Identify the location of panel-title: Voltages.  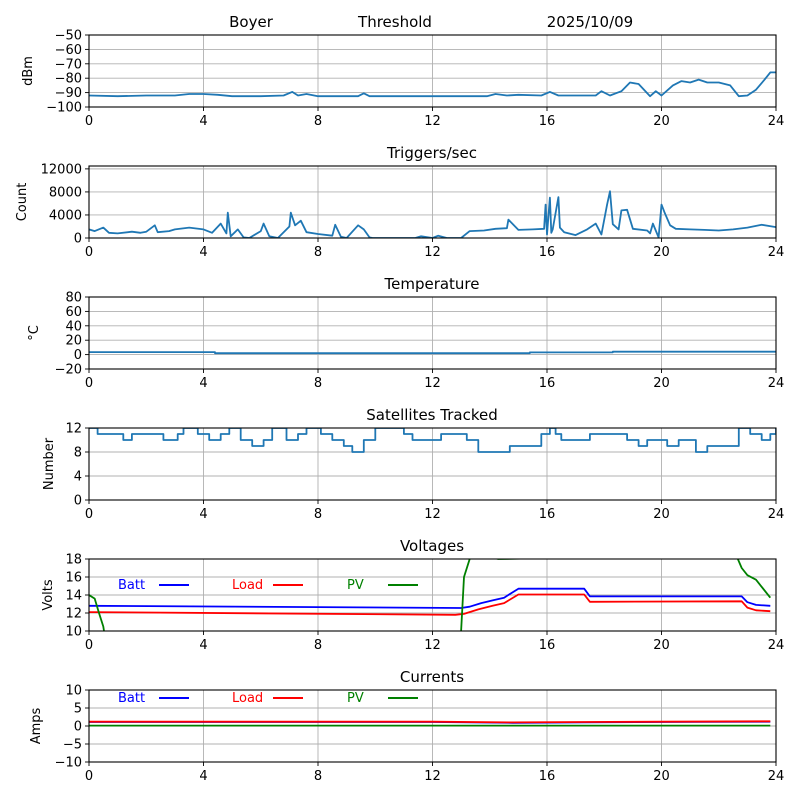
(432, 546).